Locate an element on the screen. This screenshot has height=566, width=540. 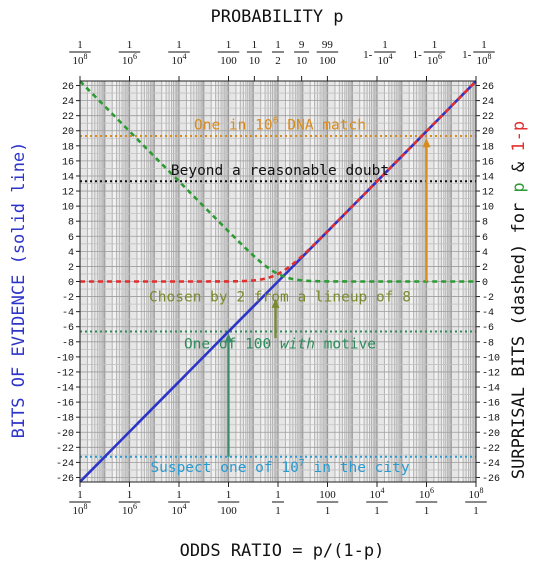
tick-numerator: 9 is located at coordinates (302, 45).